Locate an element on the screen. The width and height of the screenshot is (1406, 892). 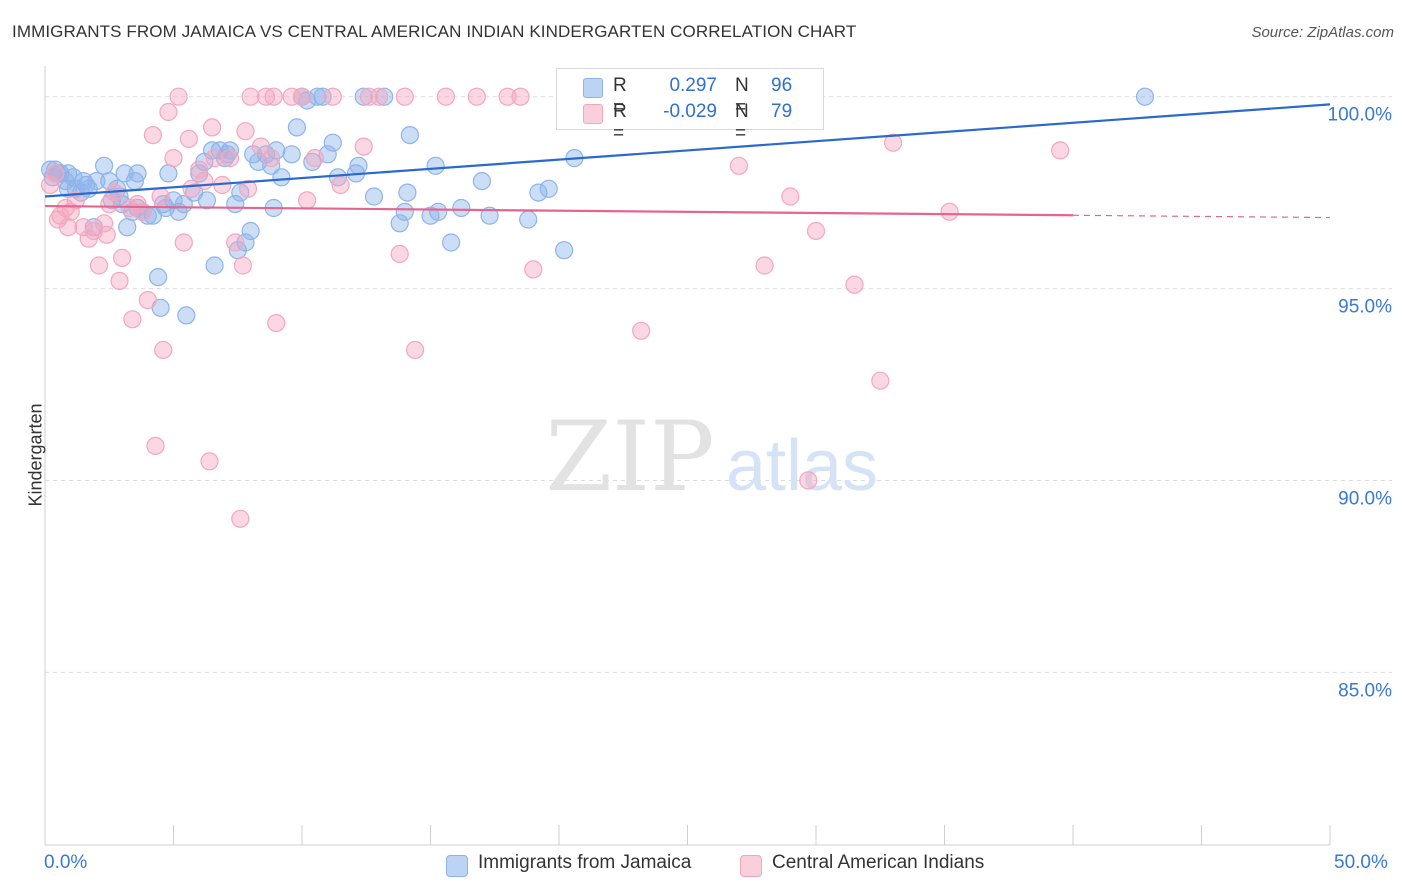
y-tick-label: 95.0% is located at coordinates (1365, 307).